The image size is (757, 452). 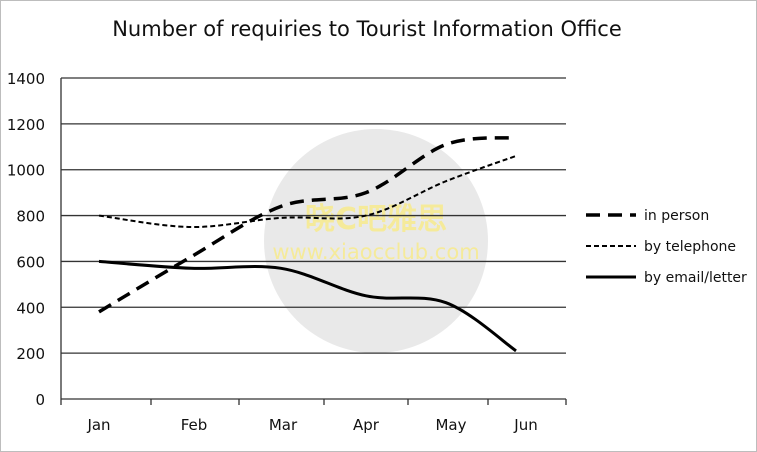 I want to click on y-tick-label: 600, so click(x=30, y=262).